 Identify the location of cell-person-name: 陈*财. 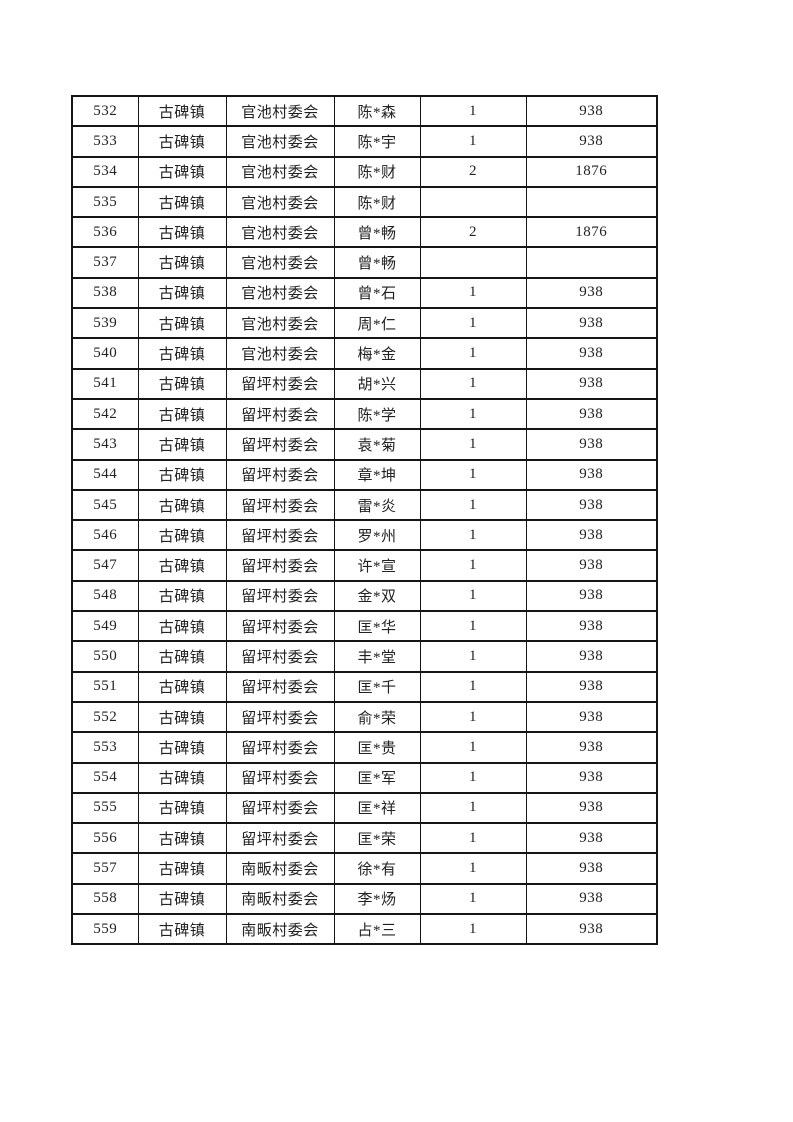
(377, 202).